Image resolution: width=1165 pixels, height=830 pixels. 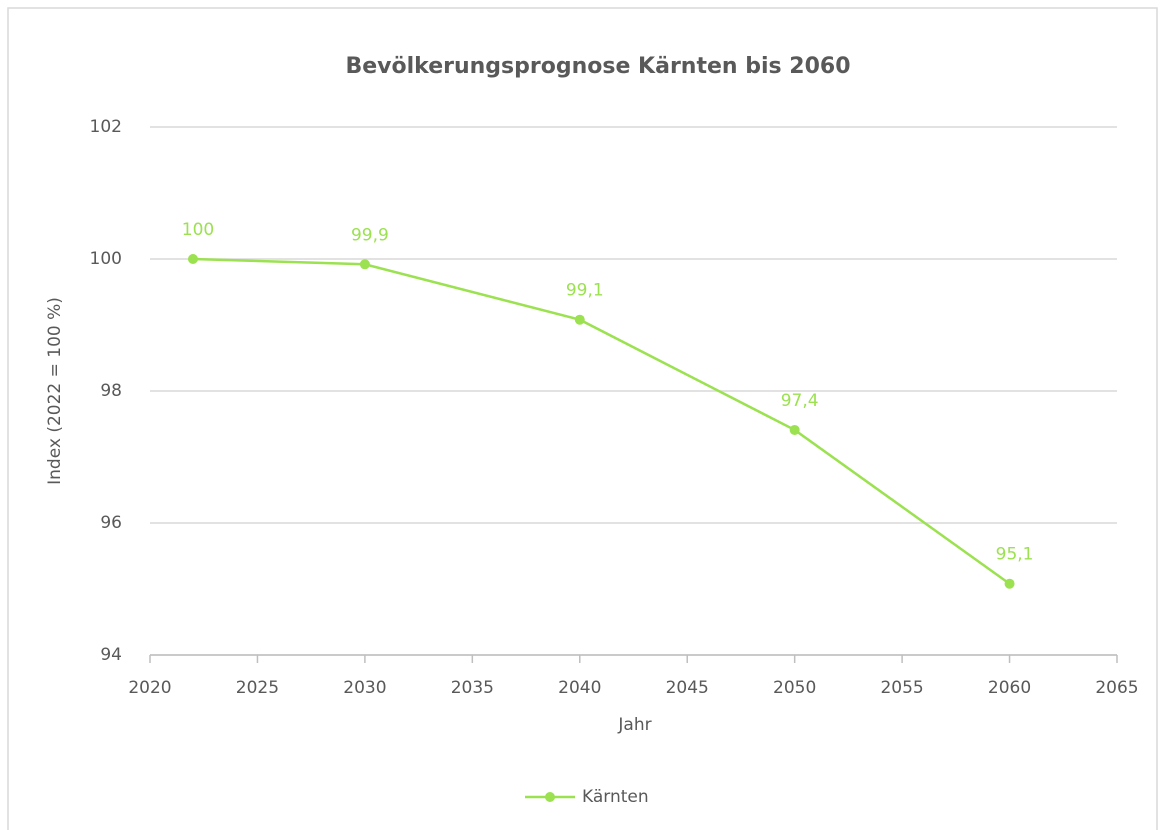 I want to click on legend-marker, so click(x=550, y=797).